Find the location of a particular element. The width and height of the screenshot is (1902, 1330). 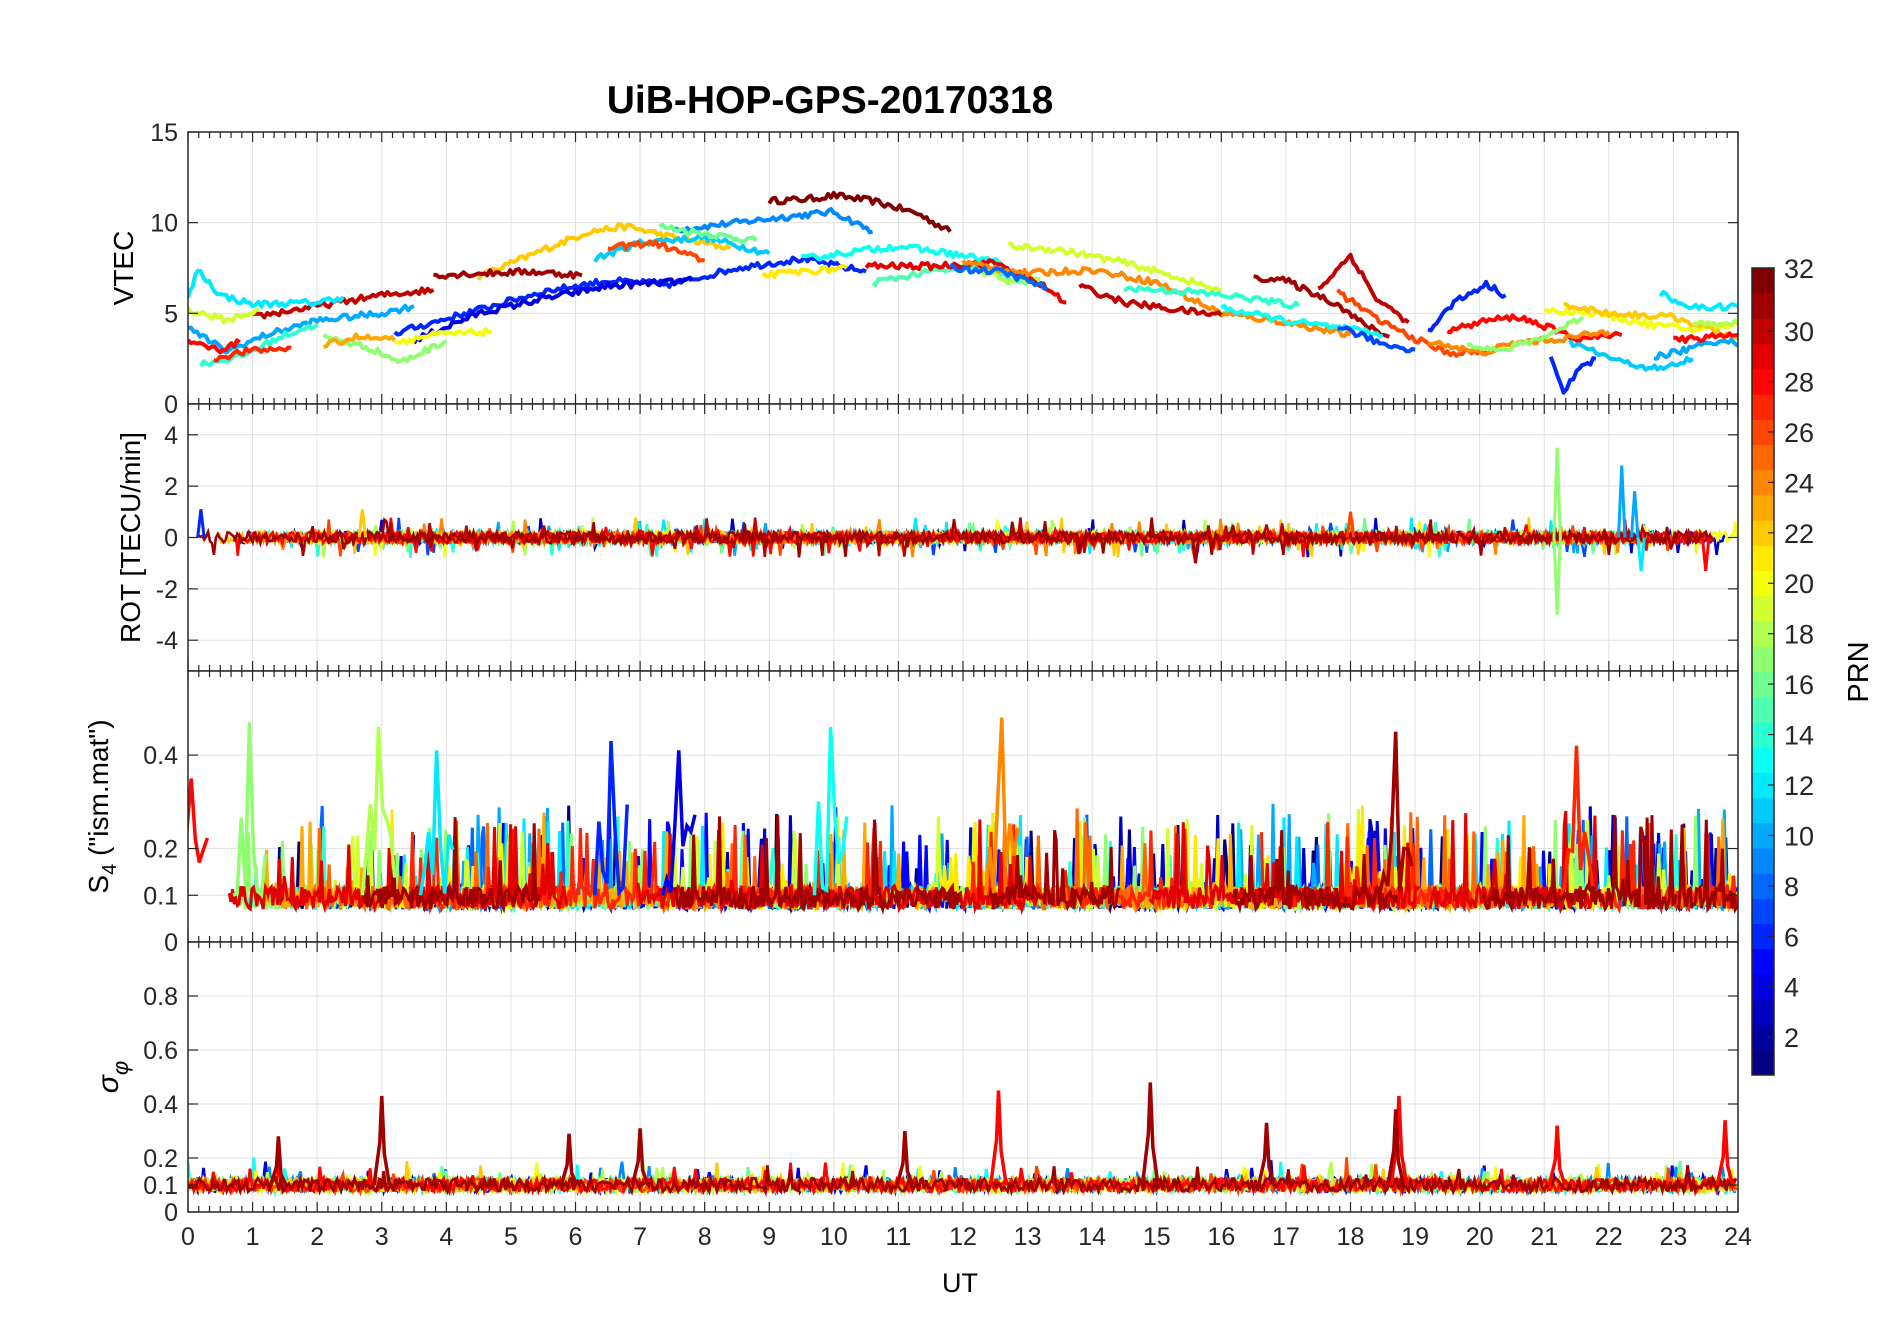

x-tick-label: 11 is located at coordinates (898, 1237).